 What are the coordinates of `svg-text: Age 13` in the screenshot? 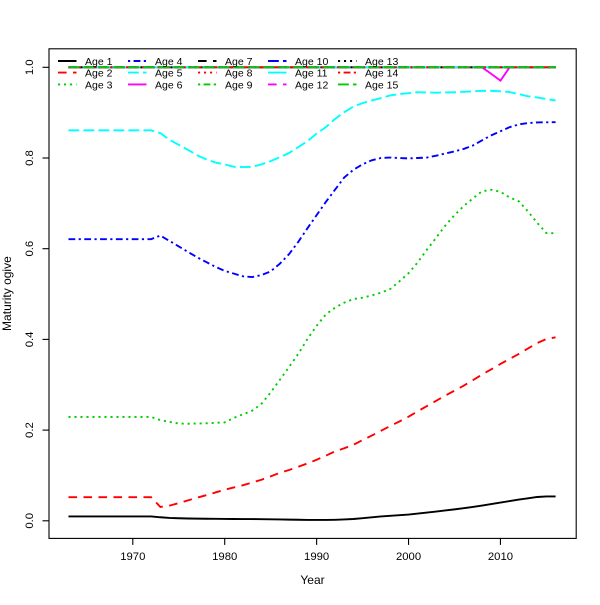 It's located at (381, 62).